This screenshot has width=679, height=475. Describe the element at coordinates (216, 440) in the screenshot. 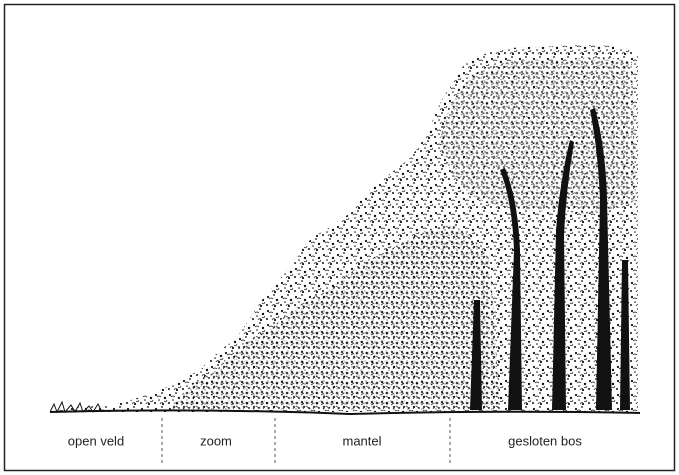

I see `zone-label: zoom` at that location.